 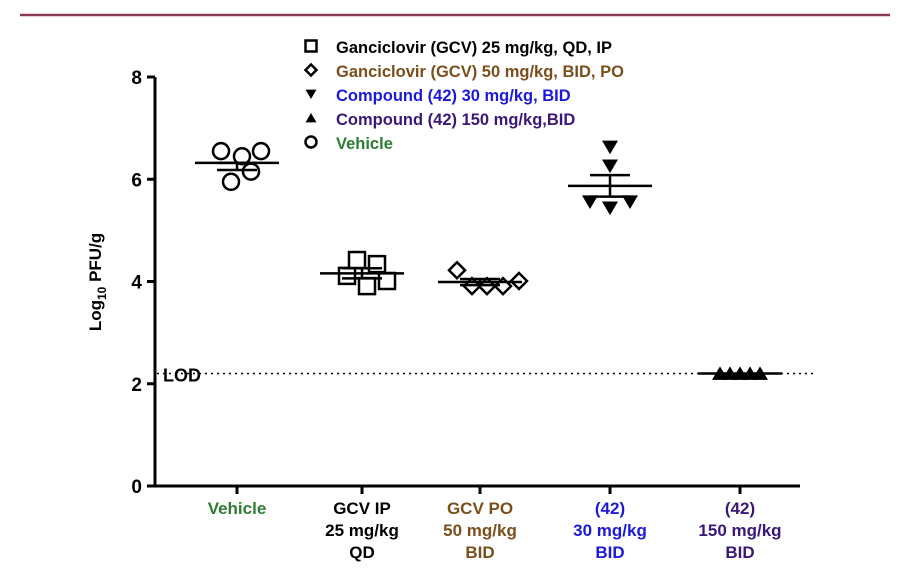 I want to click on y-label-sub: 10, so click(x=102, y=293).